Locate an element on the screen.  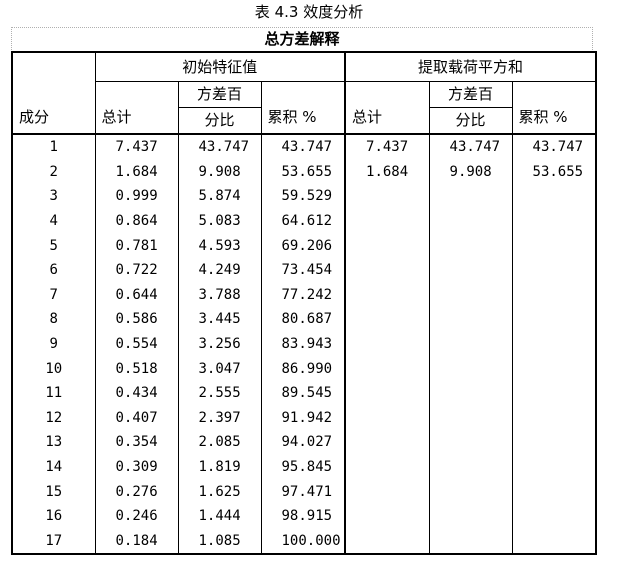
cell-initial-cumulative: 97.471 is located at coordinates (303, 491).